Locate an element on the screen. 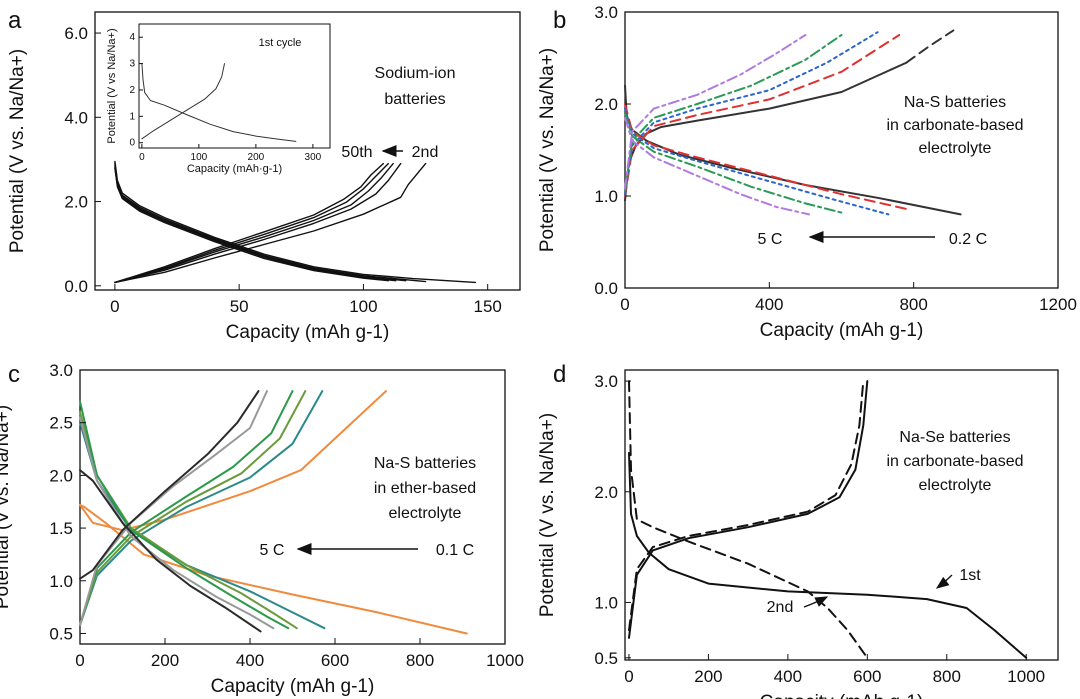  chart-d-ytick-label-3: 3.0 is located at coordinates (606, 381).